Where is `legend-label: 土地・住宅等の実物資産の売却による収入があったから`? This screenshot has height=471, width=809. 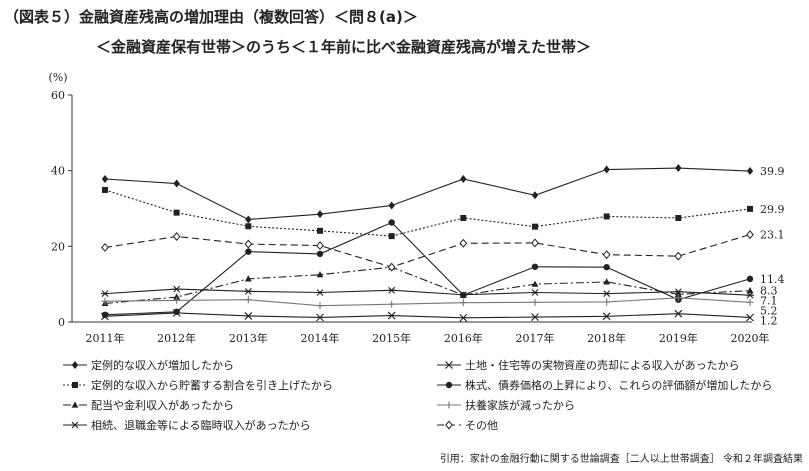
legend-label: 土地・住宅等の実物資産の売却による収入があったから is located at coordinates (602, 365).